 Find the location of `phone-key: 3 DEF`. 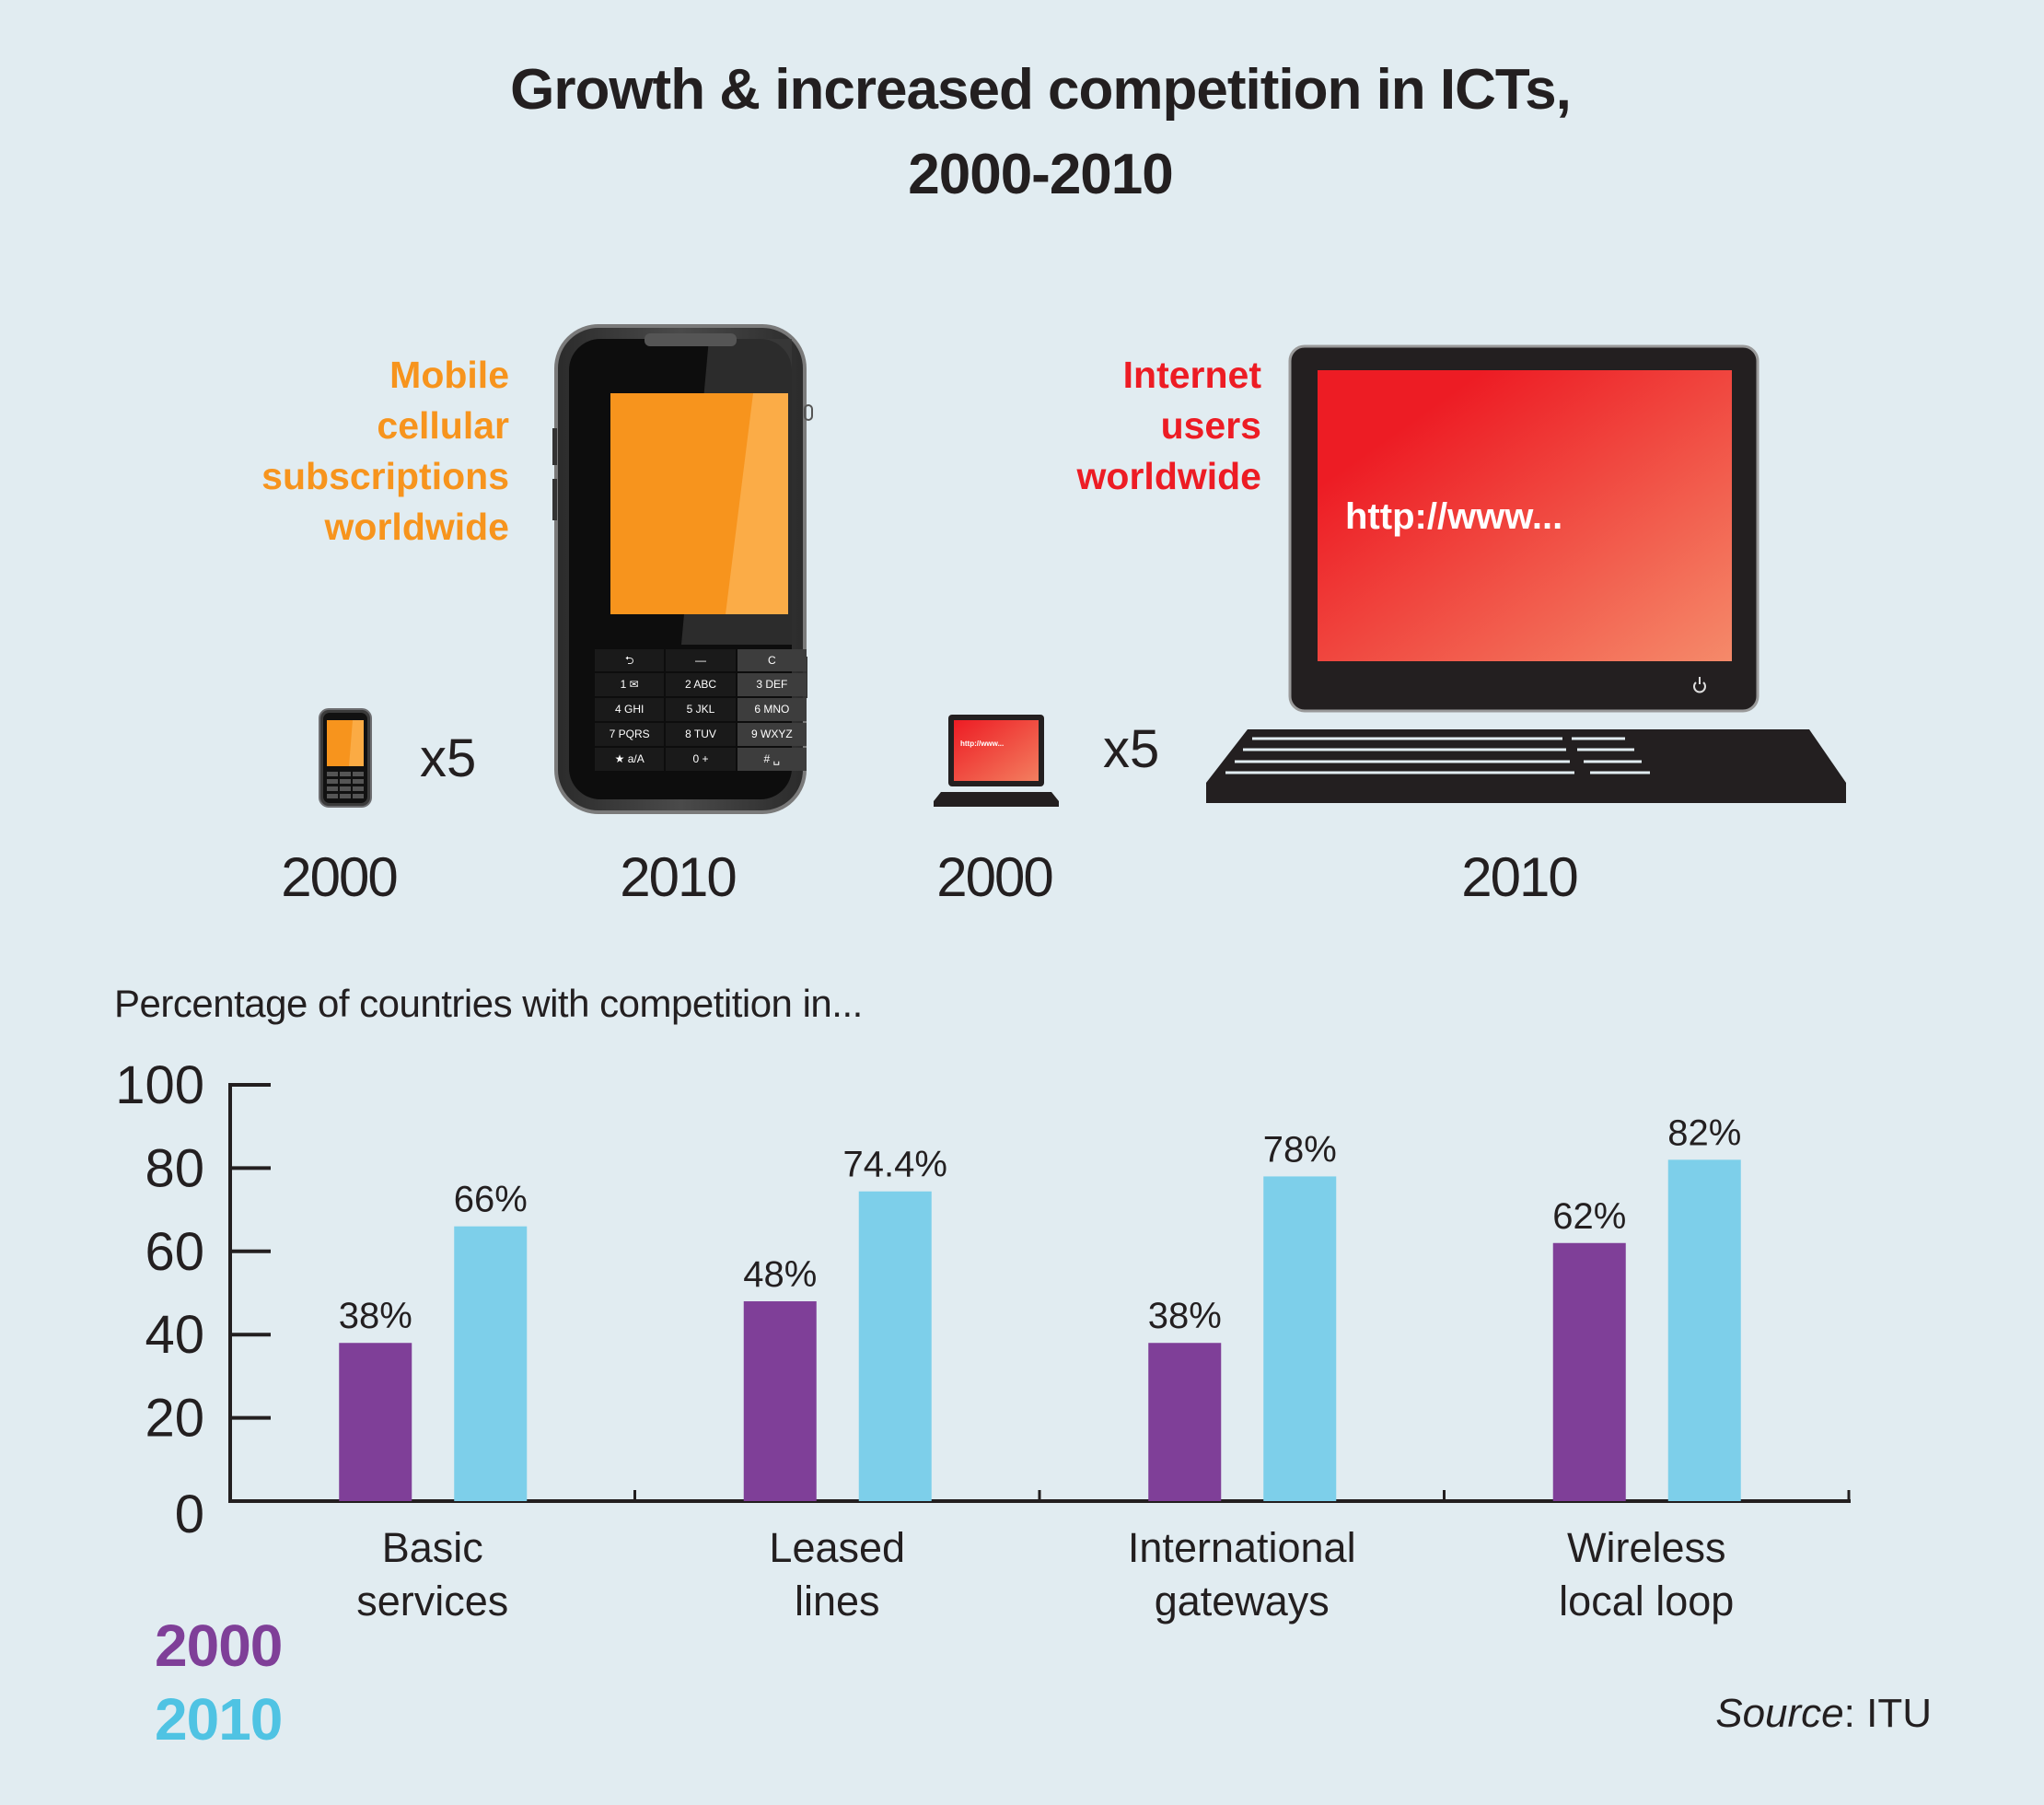

phone-key: 3 DEF is located at coordinates (772, 685).